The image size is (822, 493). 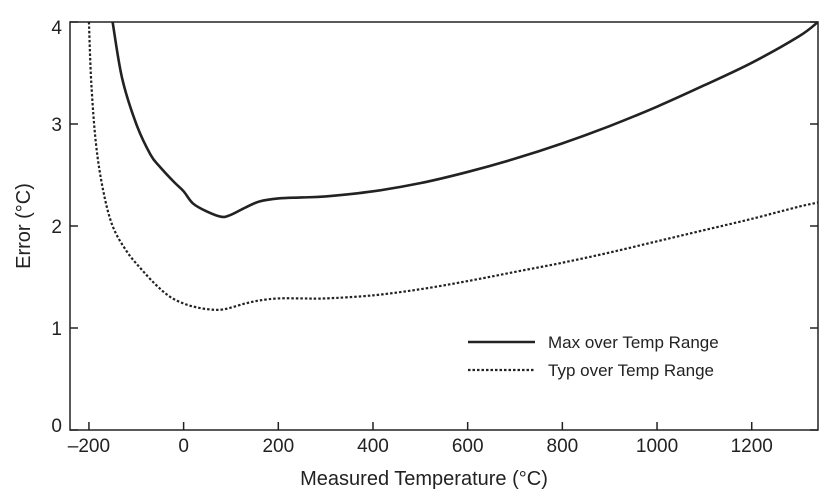 What do you see at coordinates (424, 479) in the screenshot?
I see `x-axis-title: Measured Temperature (°C)` at bounding box center [424, 479].